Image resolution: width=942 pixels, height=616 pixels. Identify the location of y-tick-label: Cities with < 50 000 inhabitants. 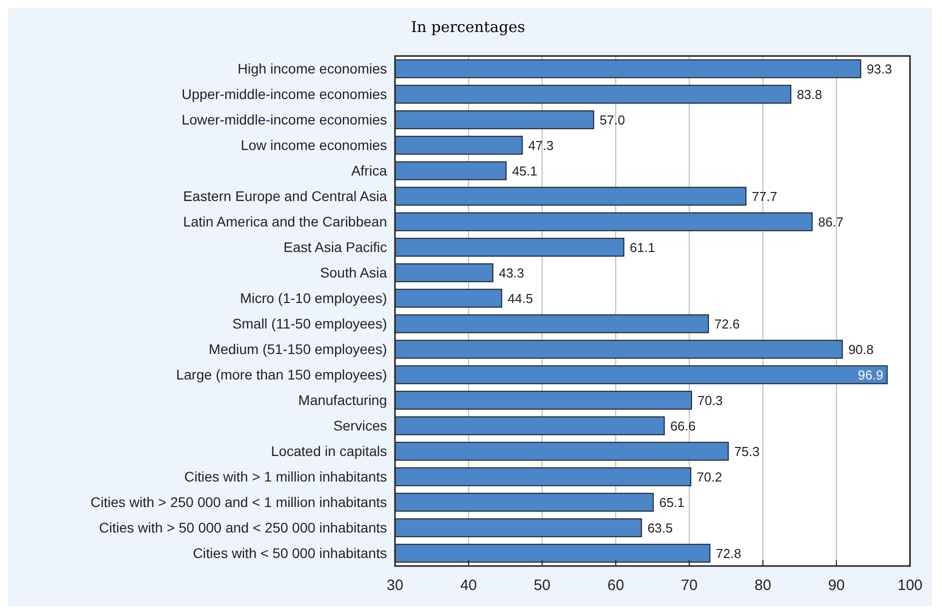
(289, 553).